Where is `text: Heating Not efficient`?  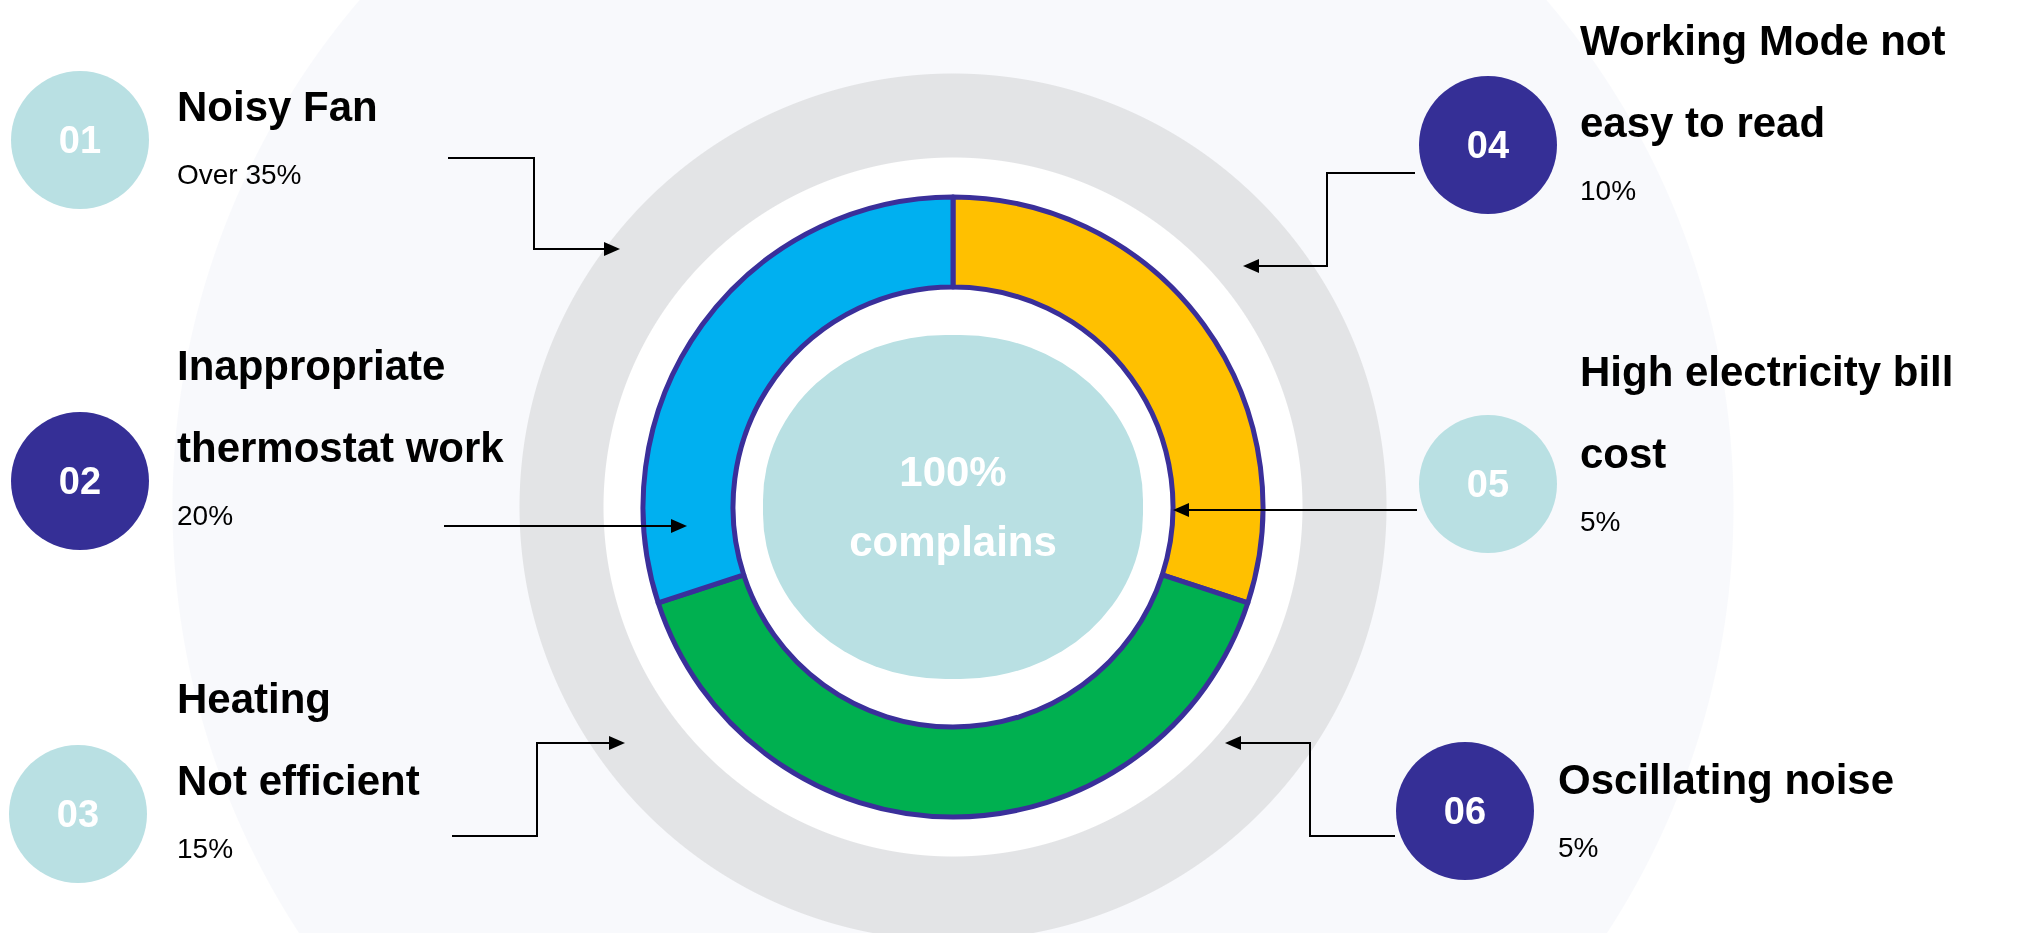 text: Heating Not efficient is located at coordinates (298, 740).